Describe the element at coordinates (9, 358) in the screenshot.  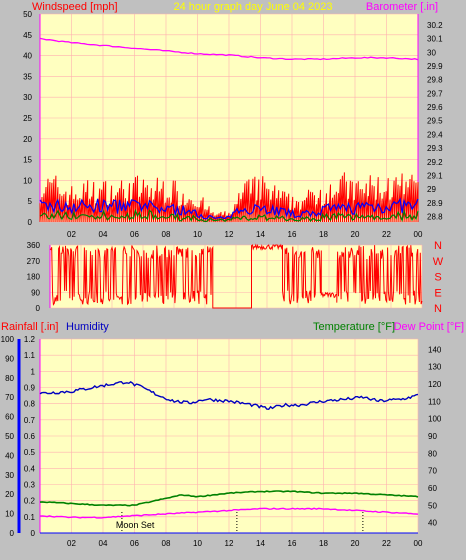
I see `humidity-y-tick-label: 90` at that location.